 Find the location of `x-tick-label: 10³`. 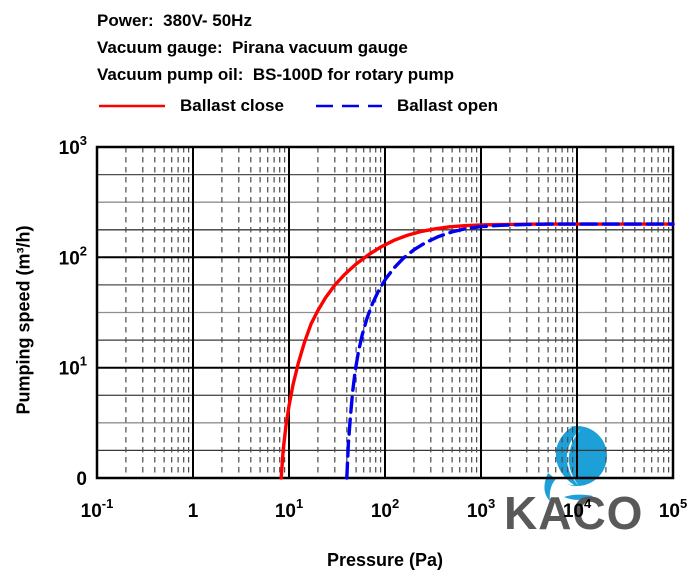

x-tick-label: 10³ is located at coordinates (481, 509).